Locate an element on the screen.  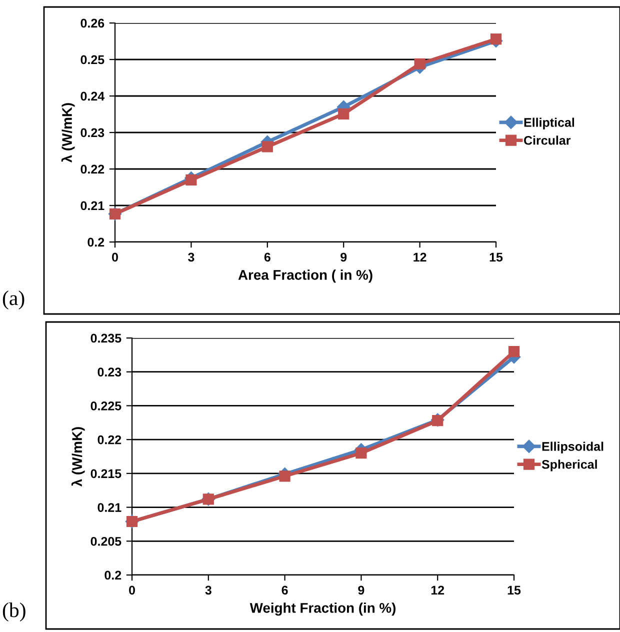
legend-label: Elliptical is located at coordinates (549, 124).